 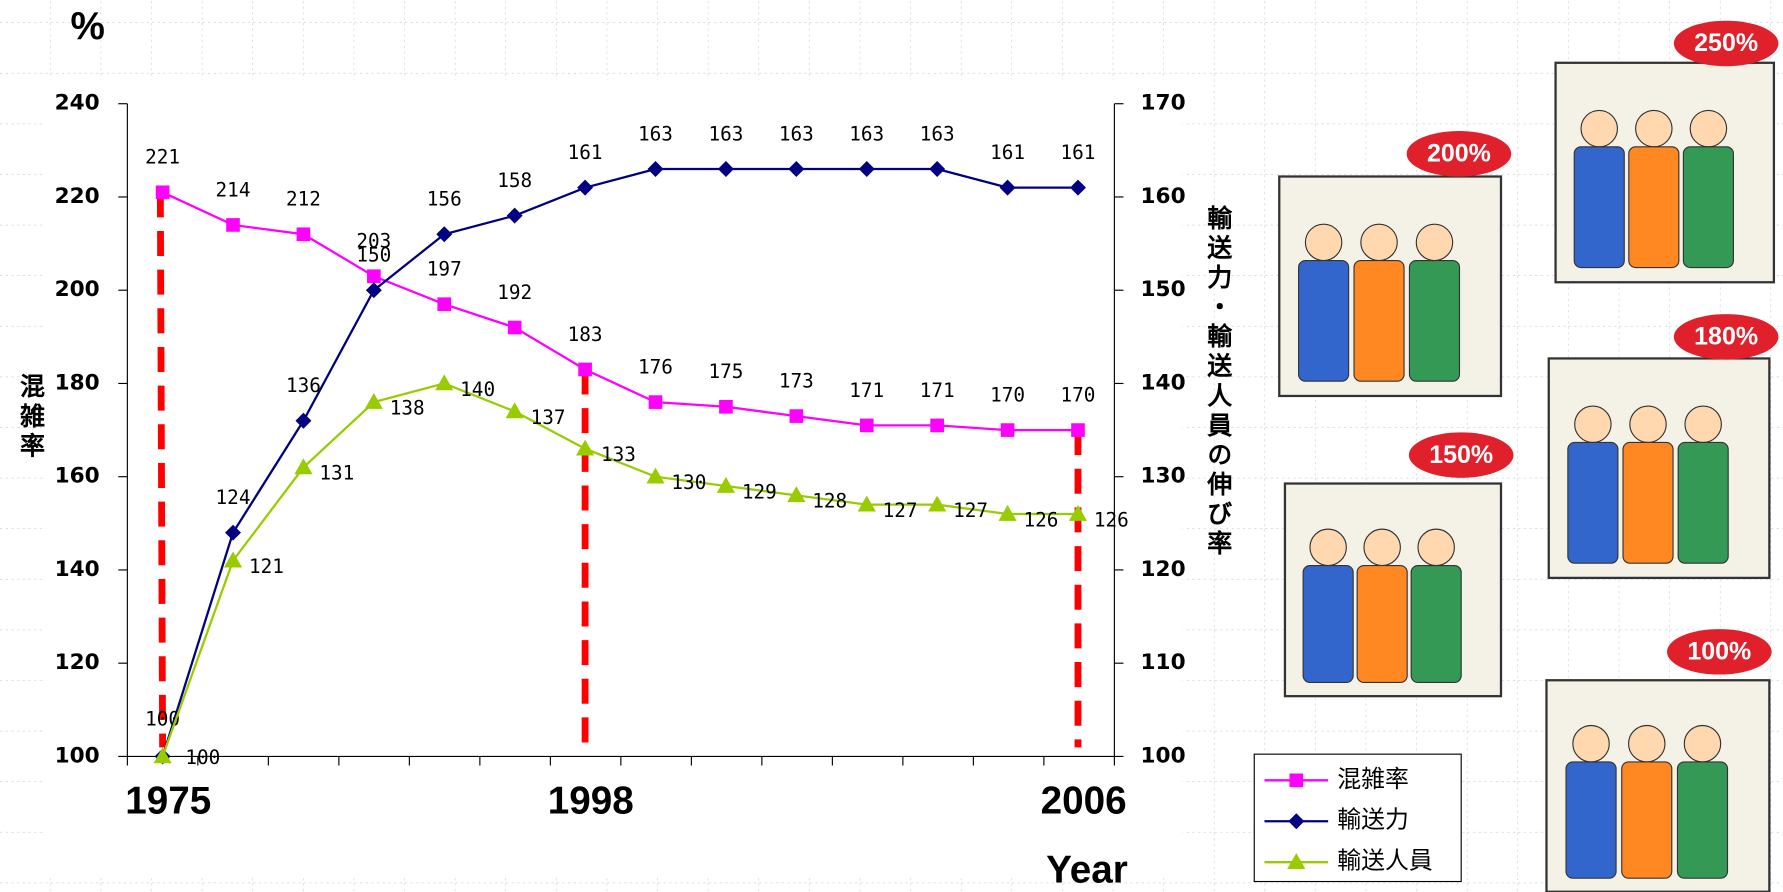 I want to click on data-label: 197, so click(x=444, y=269).